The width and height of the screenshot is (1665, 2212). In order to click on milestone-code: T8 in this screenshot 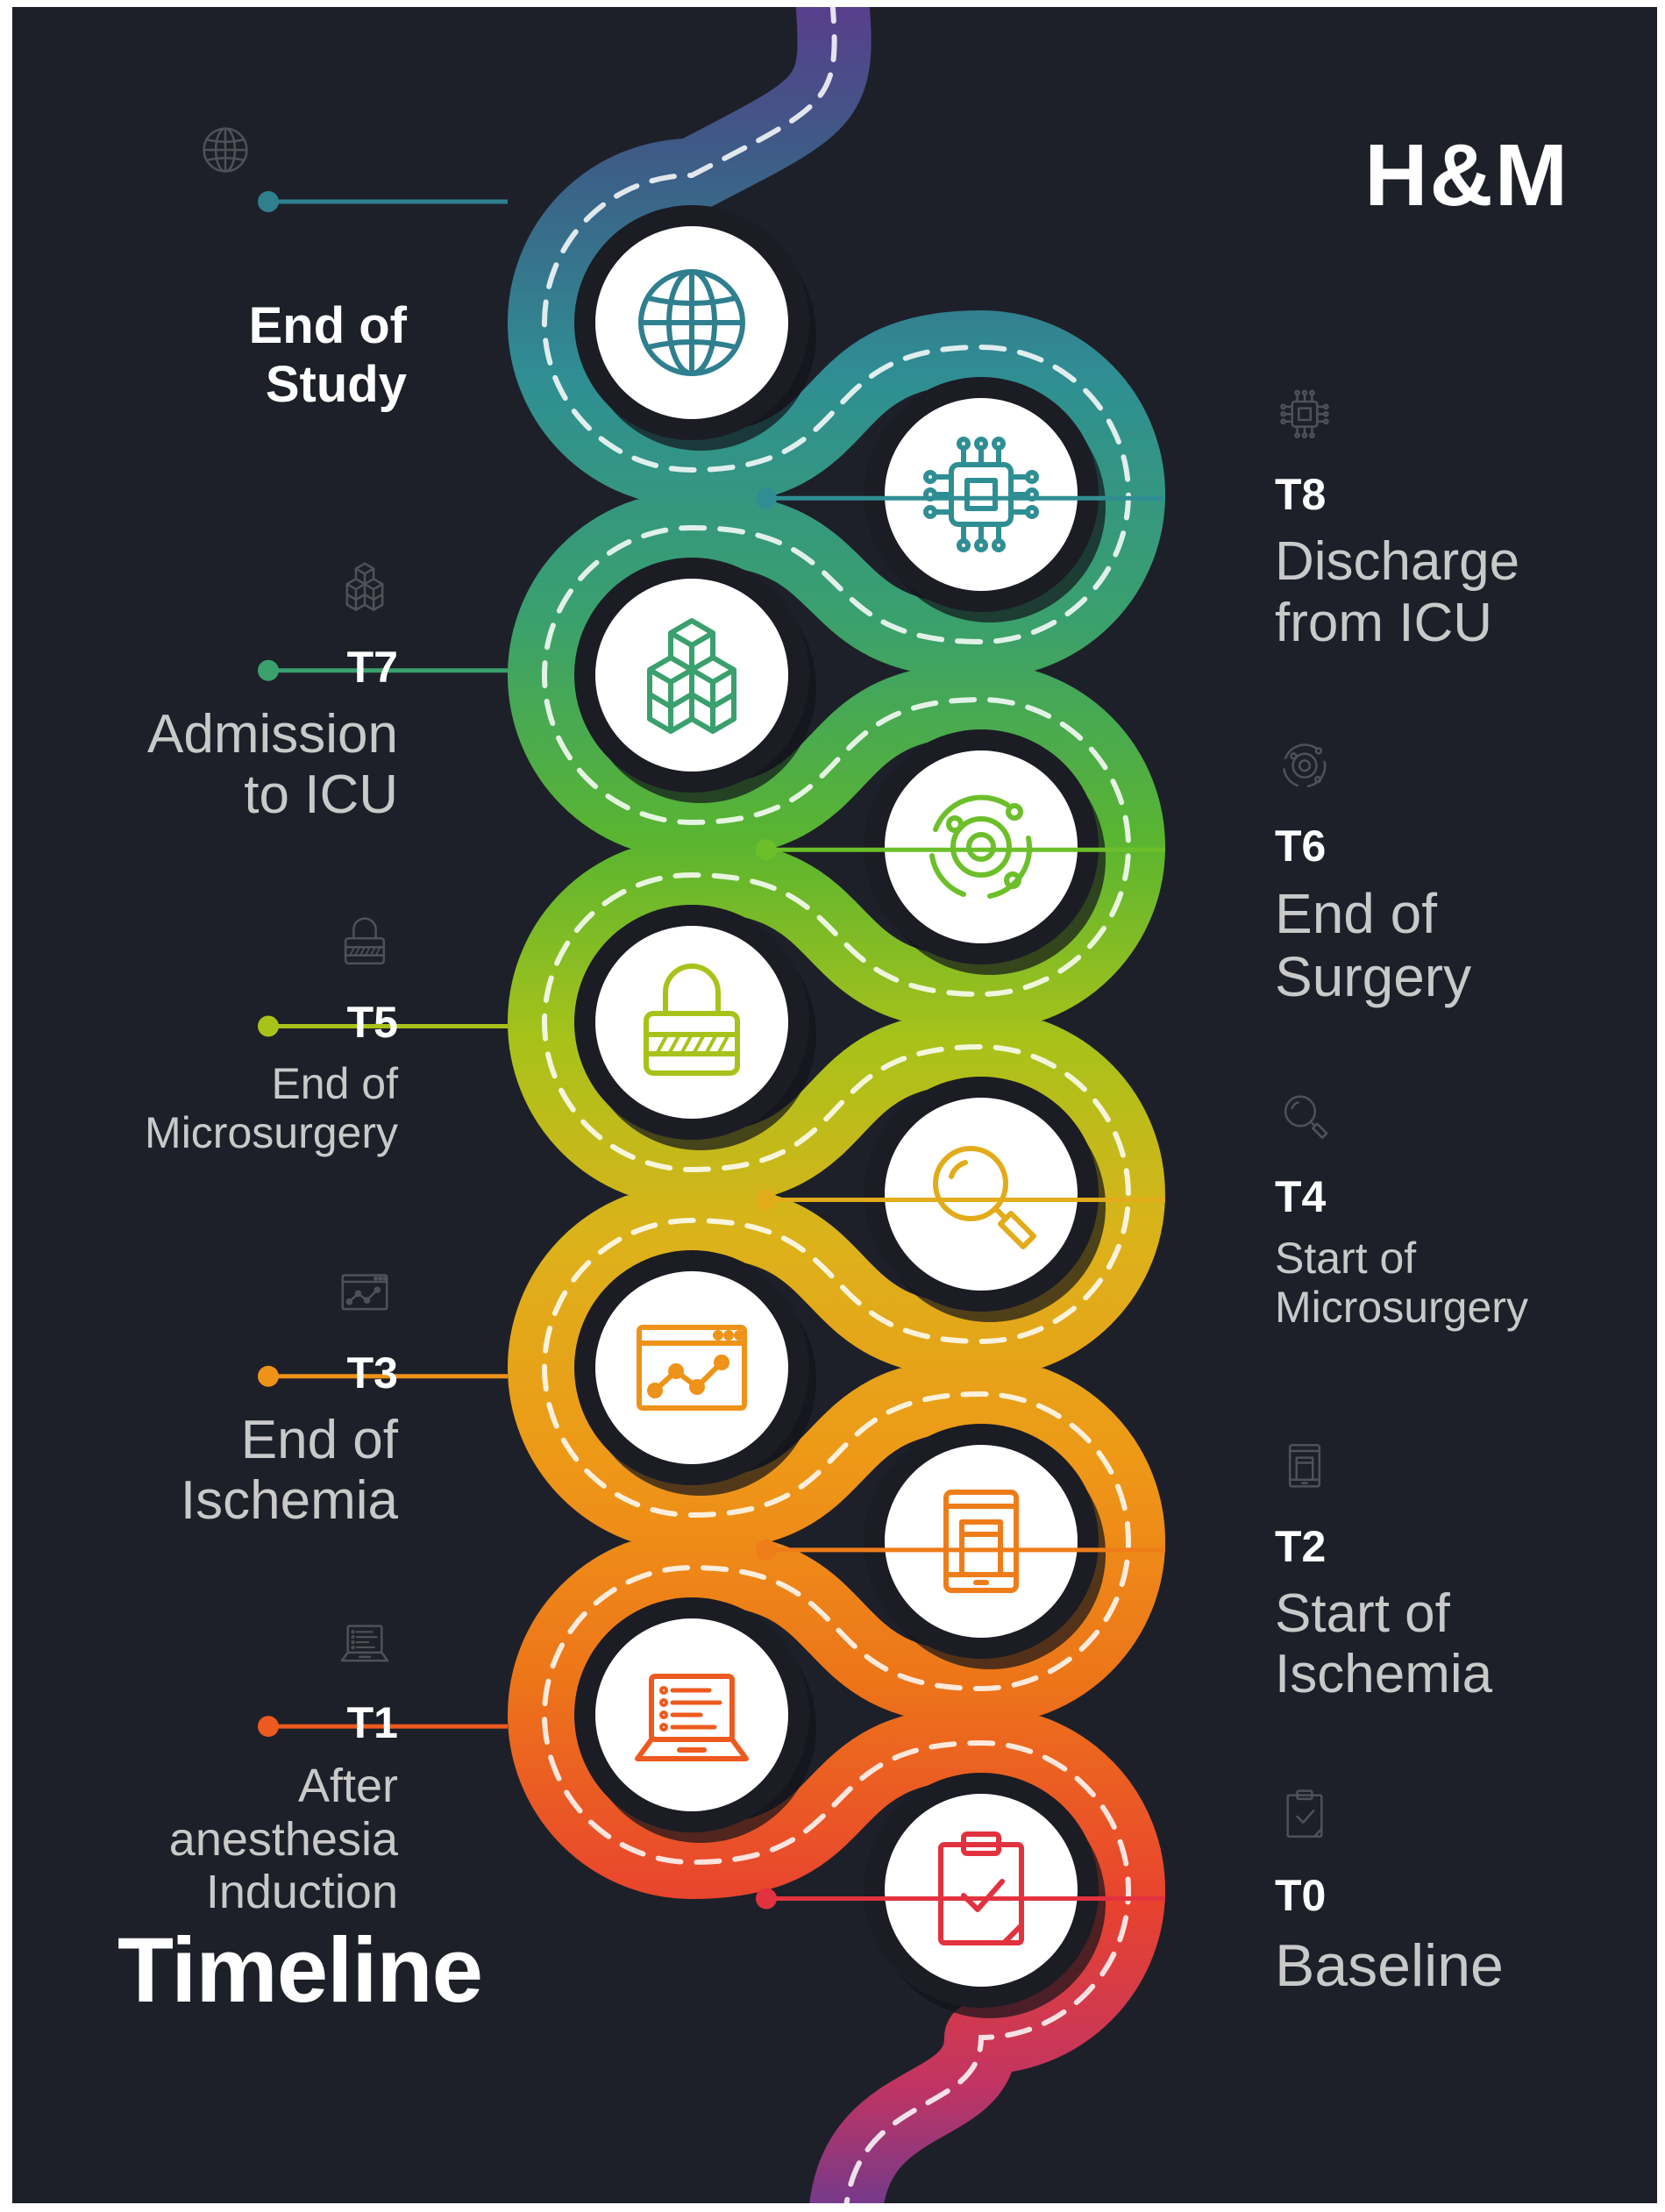, I will do `click(1301, 495)`.